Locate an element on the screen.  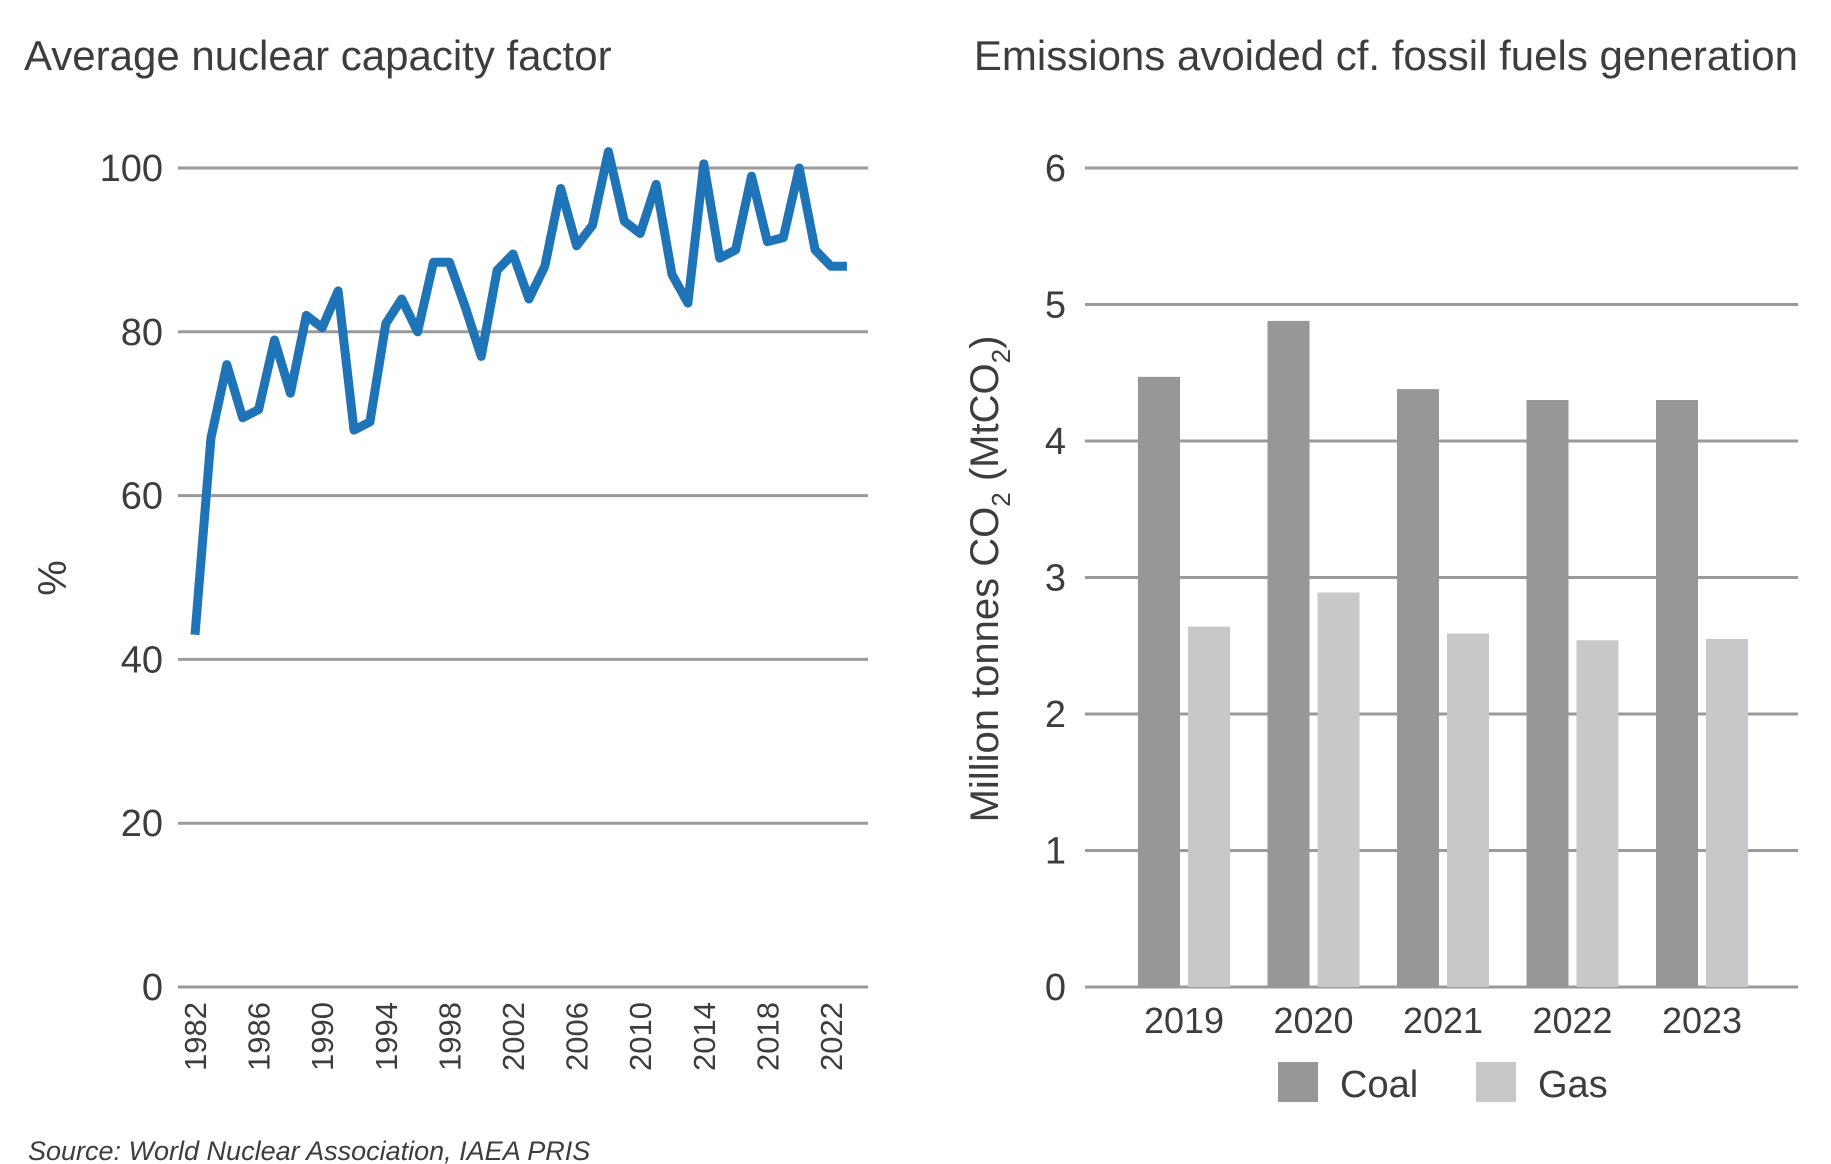
legend-label-coal: Coal is located at coordinates (1379, 1085).